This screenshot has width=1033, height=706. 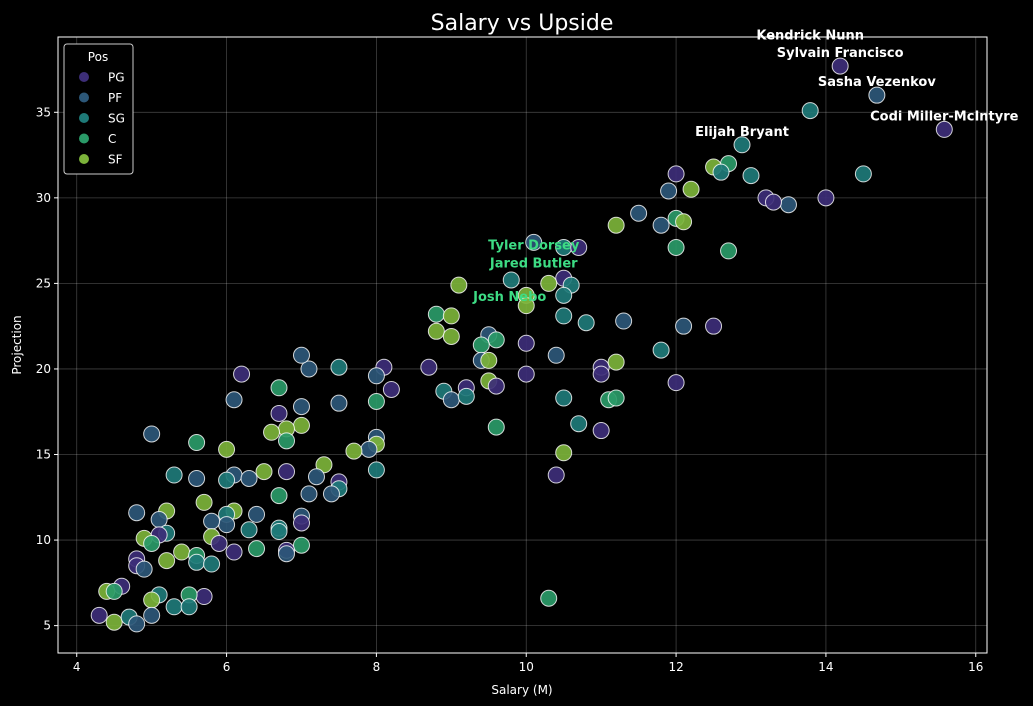 What do you see at coordinates (975, 667) in the screenshot?
I see `x-tick-label: 16` at bounding box center [975, 667].